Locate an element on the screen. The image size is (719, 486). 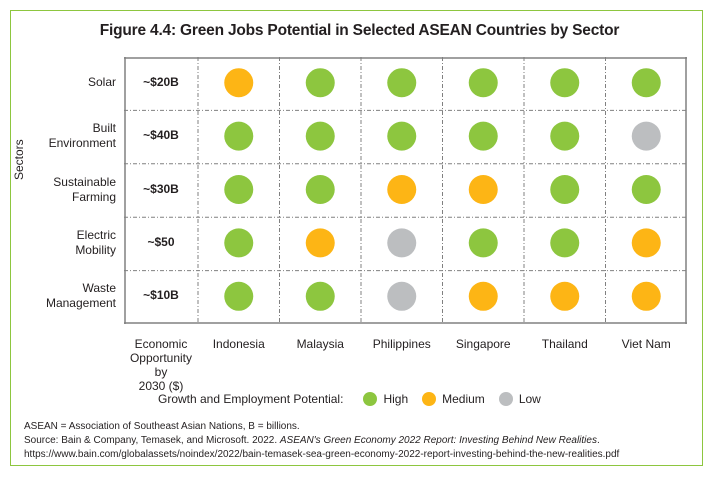
legend-dot-medium is located at coordinates (429, 399).